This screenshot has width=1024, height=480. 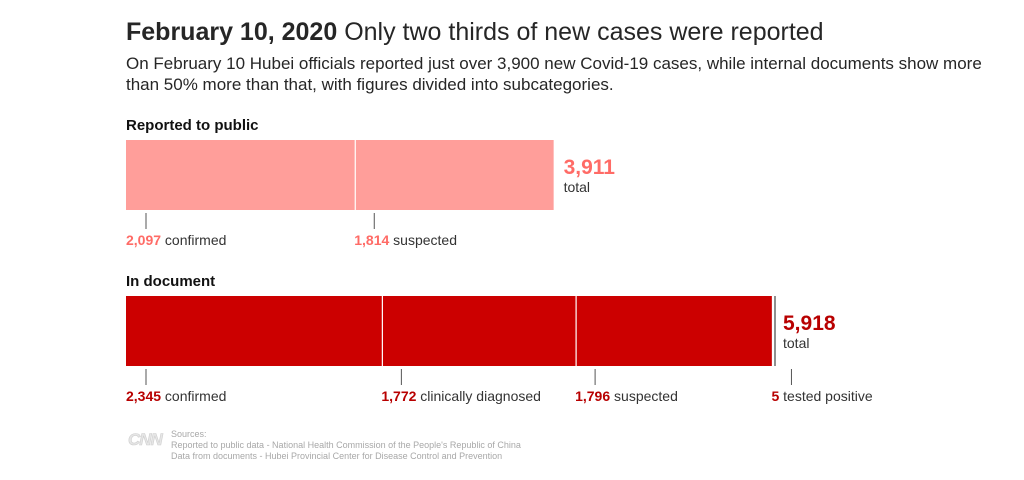 What do you see at coordinates (193, 396) in the screenshot?
I see `segment-name-1-0: confirmed` at bounding box center [193, 396].